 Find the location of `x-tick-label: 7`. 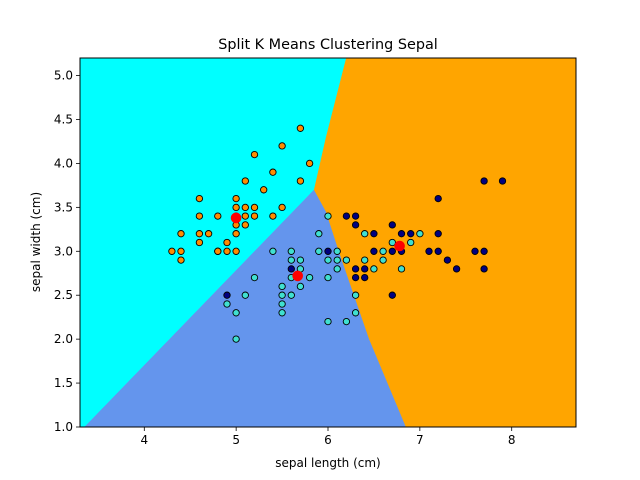

x-tick-label: 7 is located at coordinates (420, 440).